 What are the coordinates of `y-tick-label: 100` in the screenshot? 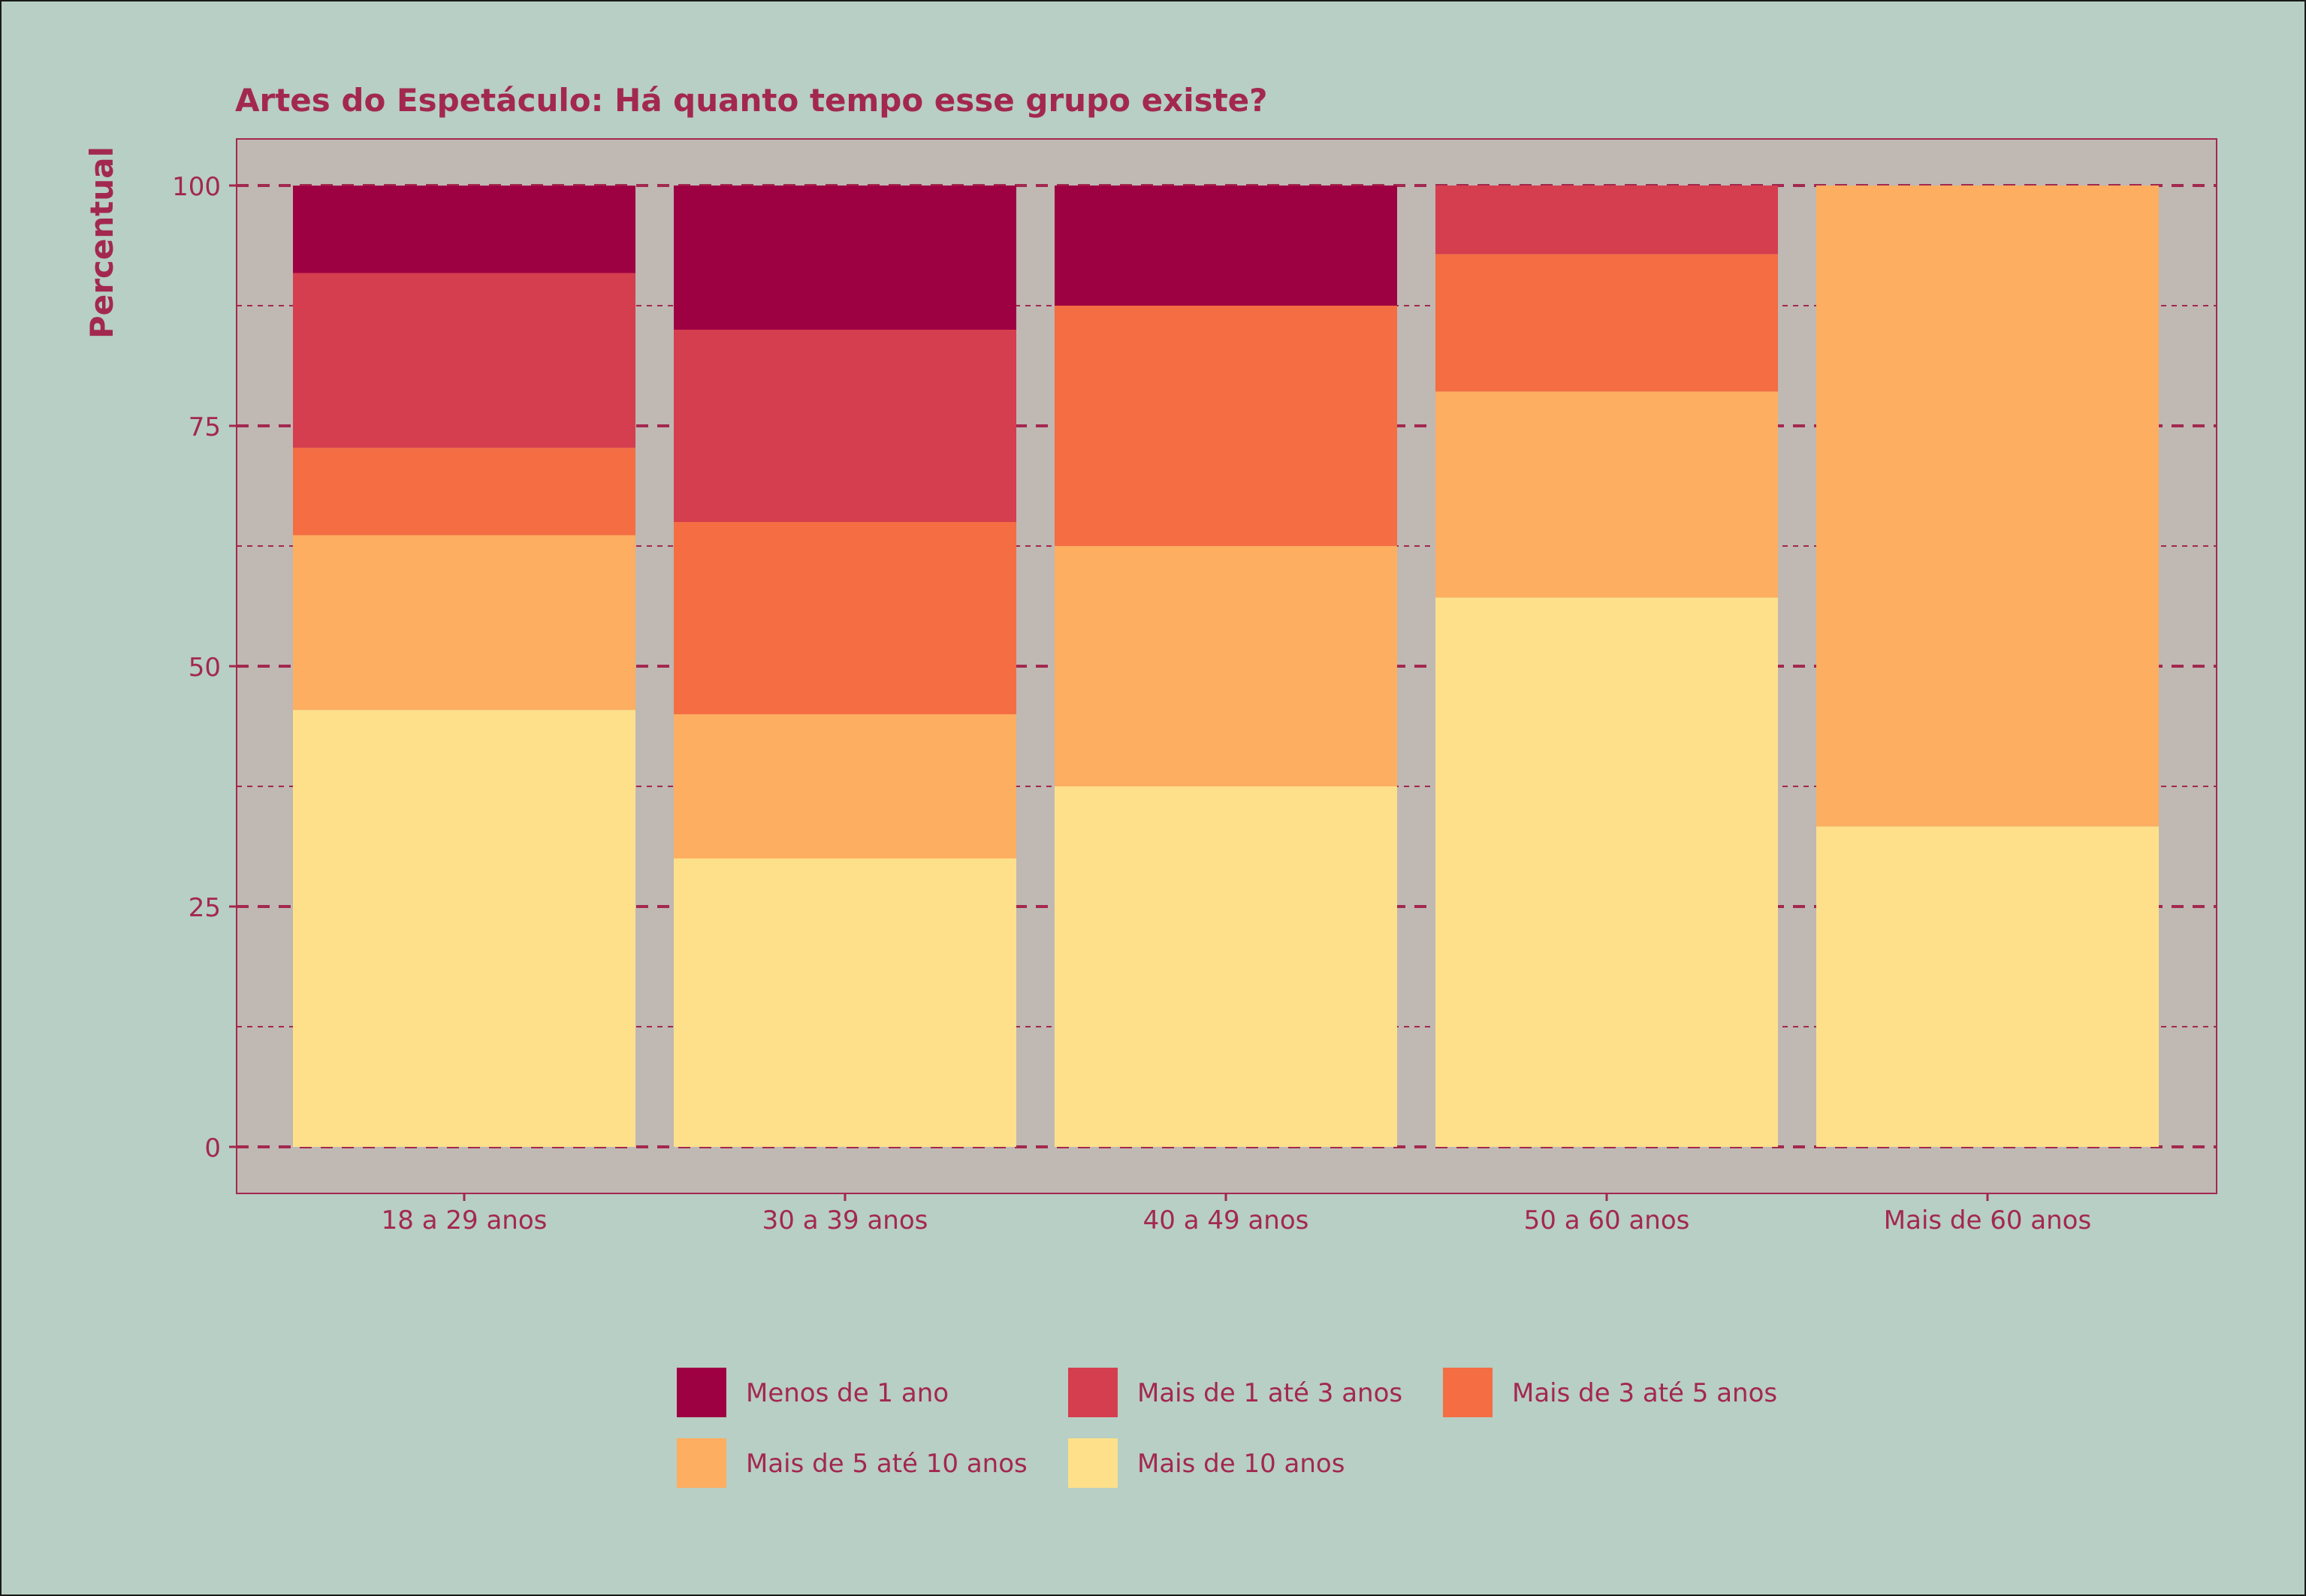 It's located at (196, 187).